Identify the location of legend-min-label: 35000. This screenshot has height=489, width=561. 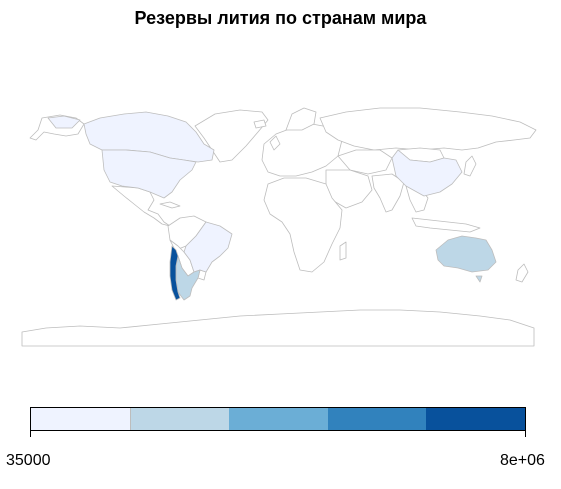
(28, 460).